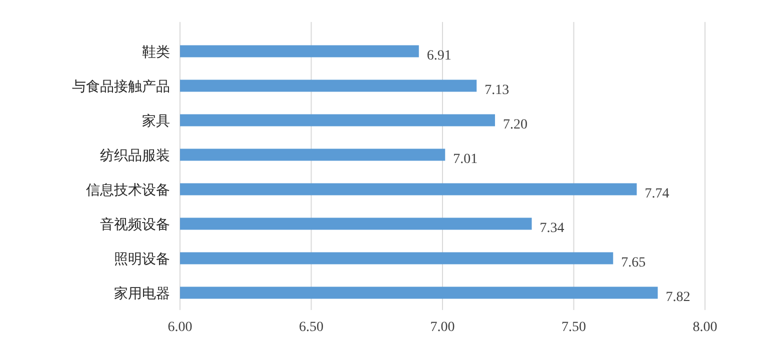 Image resolution: width=766 pixels, height=349 pixels. Describe the element at coordinates (633, 262) in the screenshot. I see `data-label: 7.65` at that location.